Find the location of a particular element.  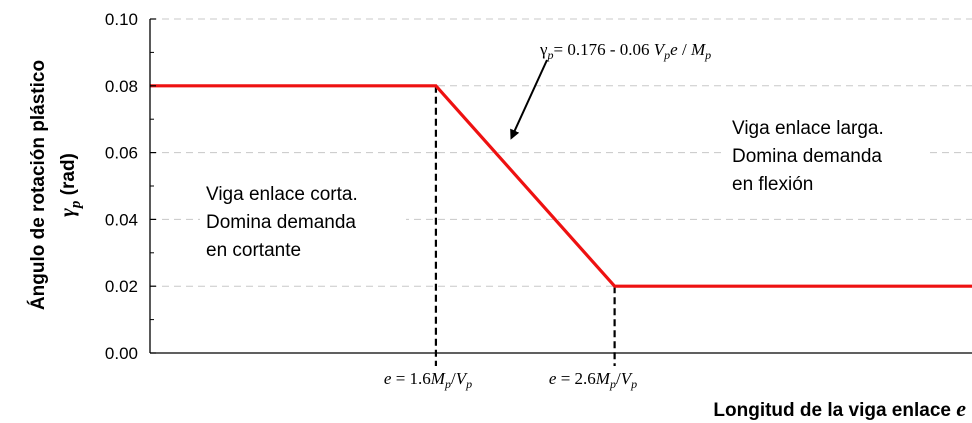

x-axis-title: Longitud de la viga enlace e is located at coordinates (839, 408).